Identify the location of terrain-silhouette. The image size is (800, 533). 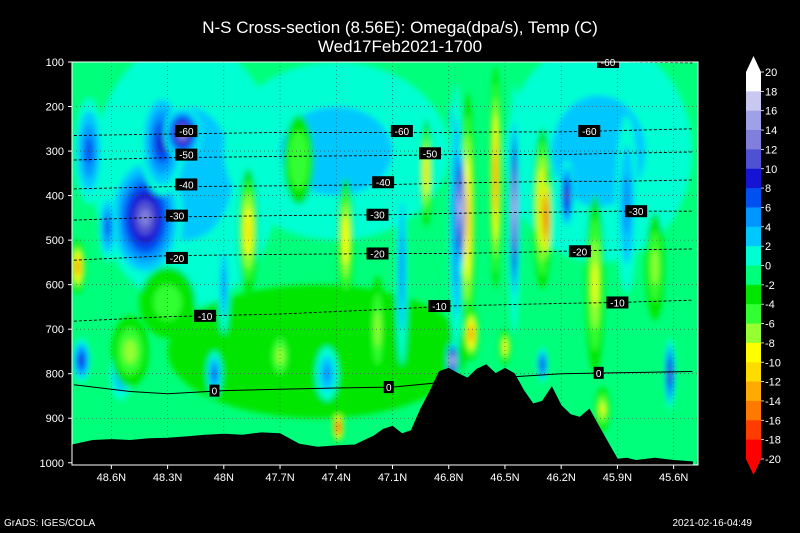
(382, 414).